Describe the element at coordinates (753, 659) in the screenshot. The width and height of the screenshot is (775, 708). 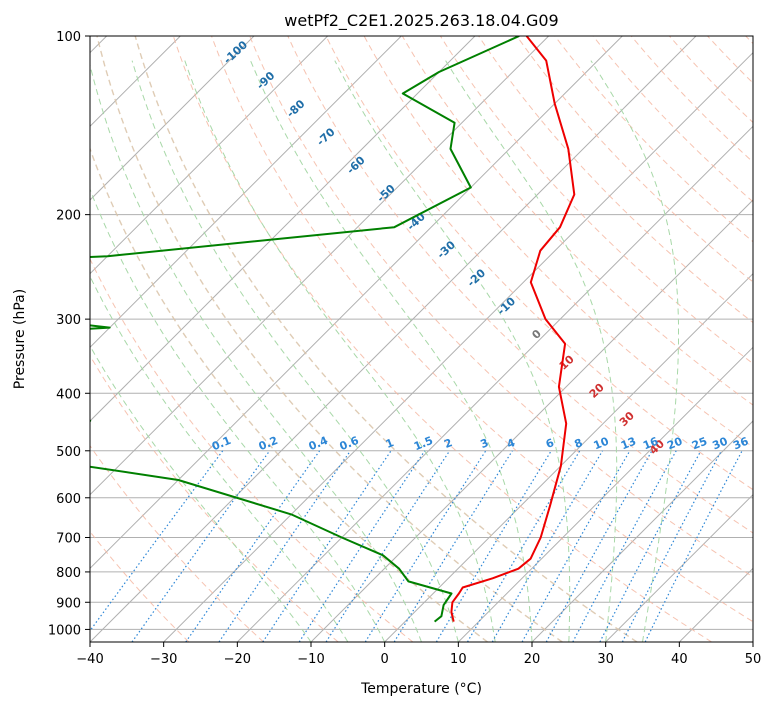
I see `x-tick-label: 50` at that location.